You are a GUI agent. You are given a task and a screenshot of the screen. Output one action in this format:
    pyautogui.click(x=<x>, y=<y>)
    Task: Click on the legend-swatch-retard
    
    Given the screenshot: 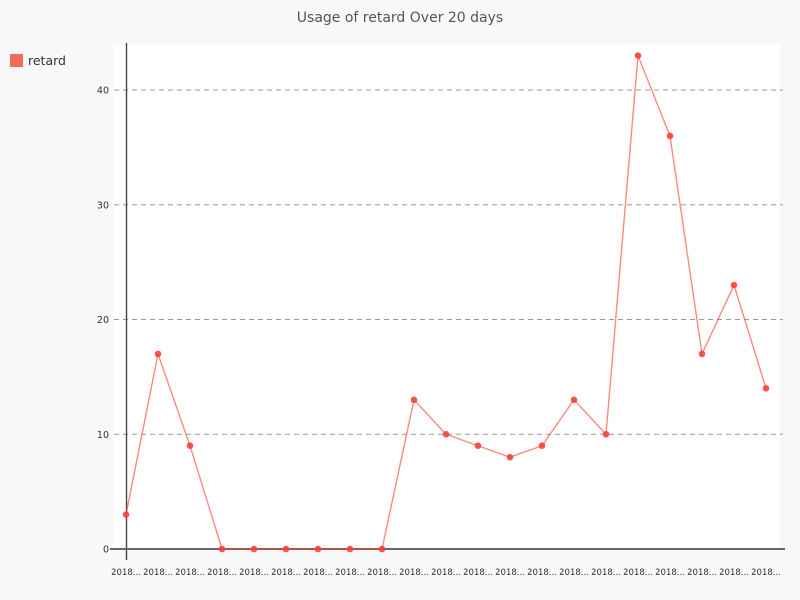 What is the action you would take?
    pyautogui.click(x=16, y=60)
    